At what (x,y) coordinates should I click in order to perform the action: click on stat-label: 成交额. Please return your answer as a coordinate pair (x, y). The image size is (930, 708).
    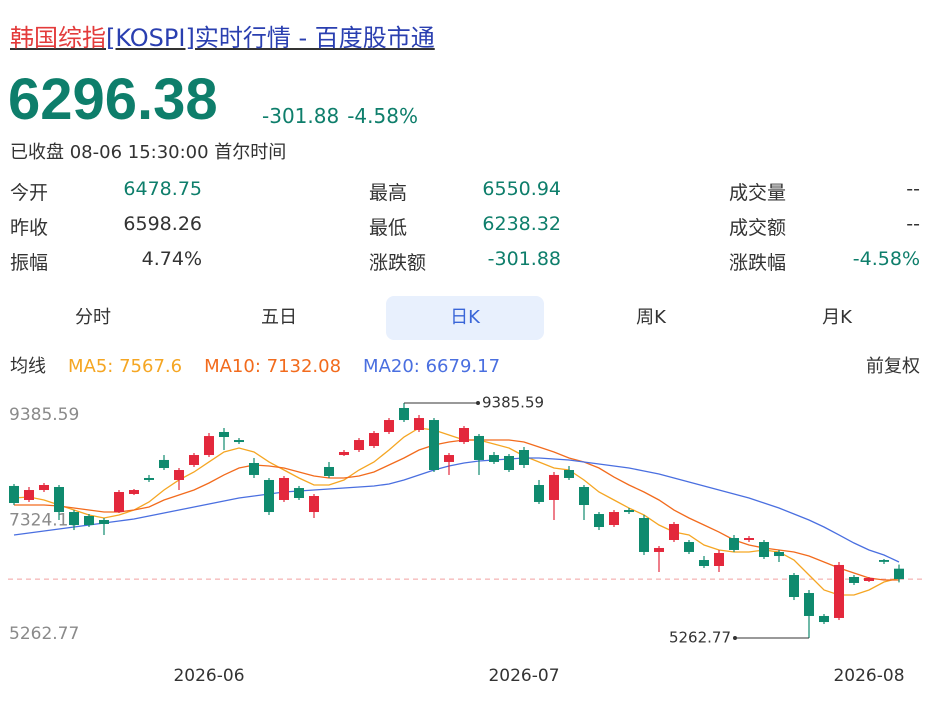
    Looking at the image, I should click on (758, 228).